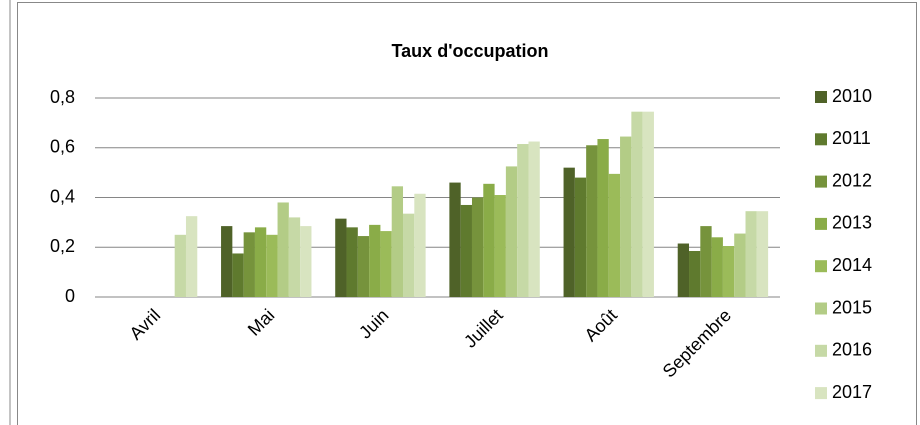  What do you see at coordinates (62, 196) in the screenshot?
I see `y-tick-label: 0,4` at bounding box center [62, 196].